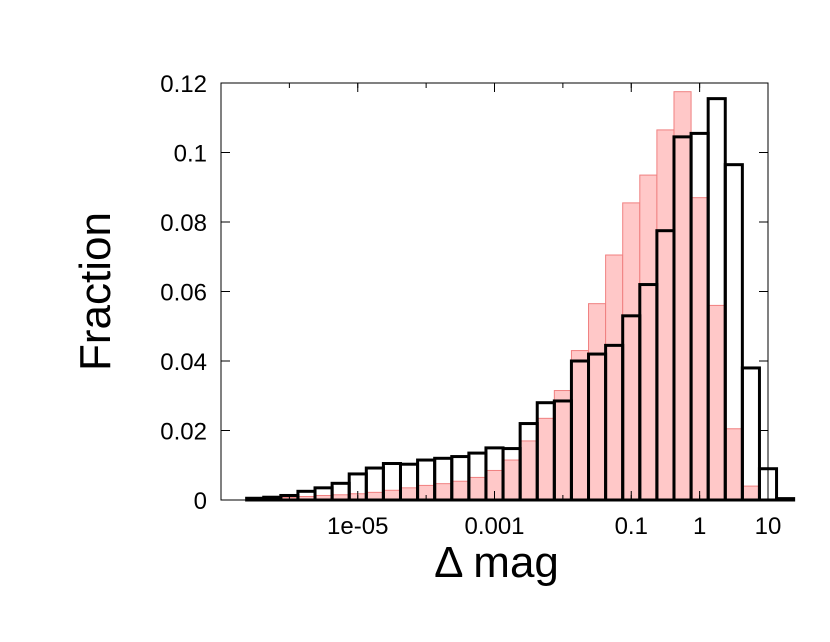 The width and height of the screenshot is (830, 642). I want to click on x-tick-label: 1e-05, so click(357, 526).